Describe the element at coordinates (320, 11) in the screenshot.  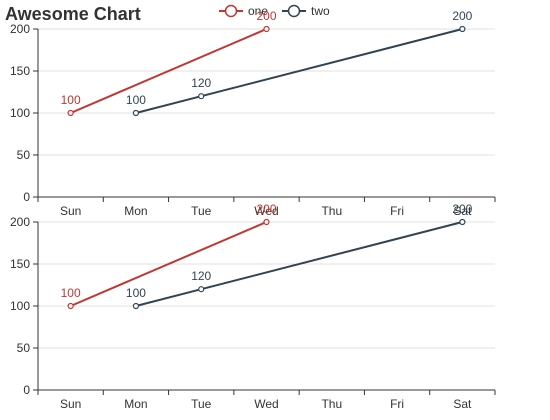
I see `legend-label-two: two` at that location.